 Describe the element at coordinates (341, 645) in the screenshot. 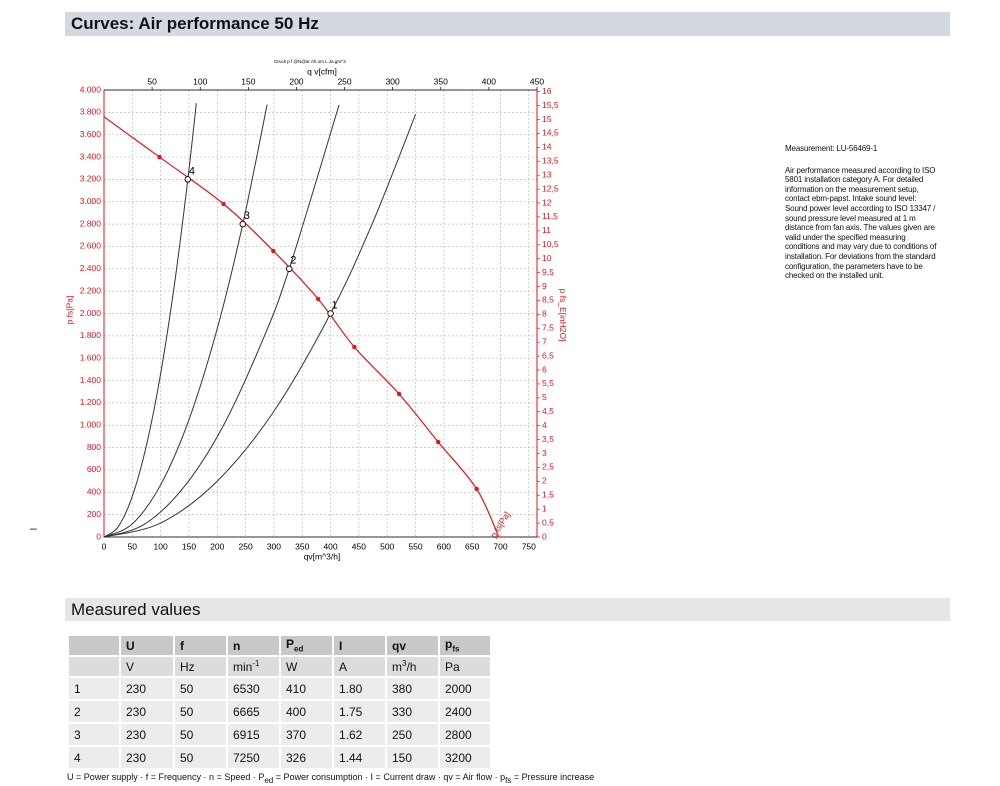

I see `text: I` at that location.